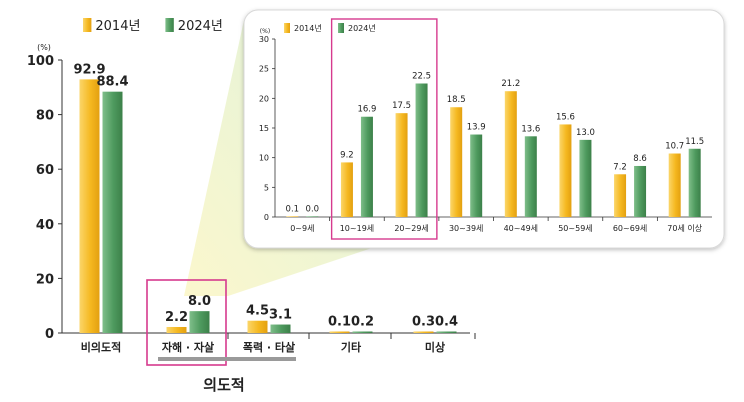  What do you see at coordinates (530, 129) in the screenshot?
I see `inset-data-label: 13.6` at bounding box center [530, 129].